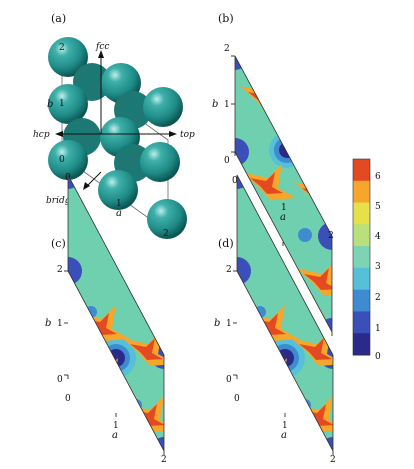 The height and width of the screenshot is (469, 414). Describe the element at coordinates (41, 135) in the screenshot. I see `site-label-hcp: hcp` at that location.